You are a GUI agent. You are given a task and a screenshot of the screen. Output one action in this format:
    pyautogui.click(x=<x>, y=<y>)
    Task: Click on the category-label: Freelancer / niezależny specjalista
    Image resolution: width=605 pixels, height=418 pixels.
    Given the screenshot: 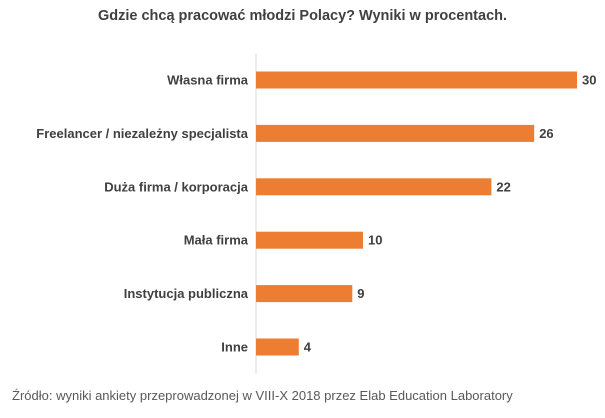 What is the action you would take?
    pyautogui.click(x=142, y=133)
    